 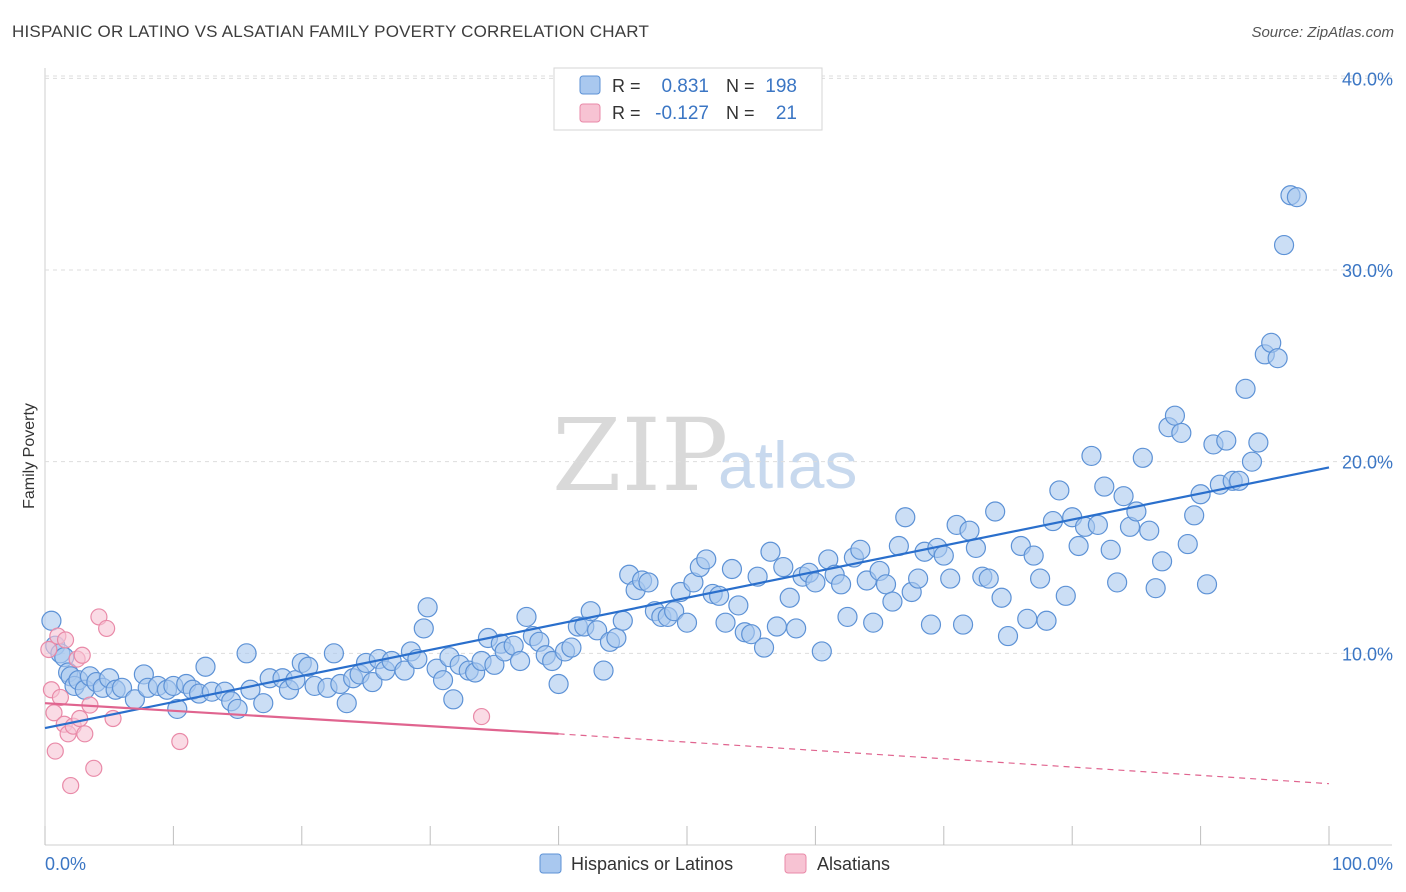 I want to click on x-tick-label-max: 100.0%, so click(x=1362, y=864).